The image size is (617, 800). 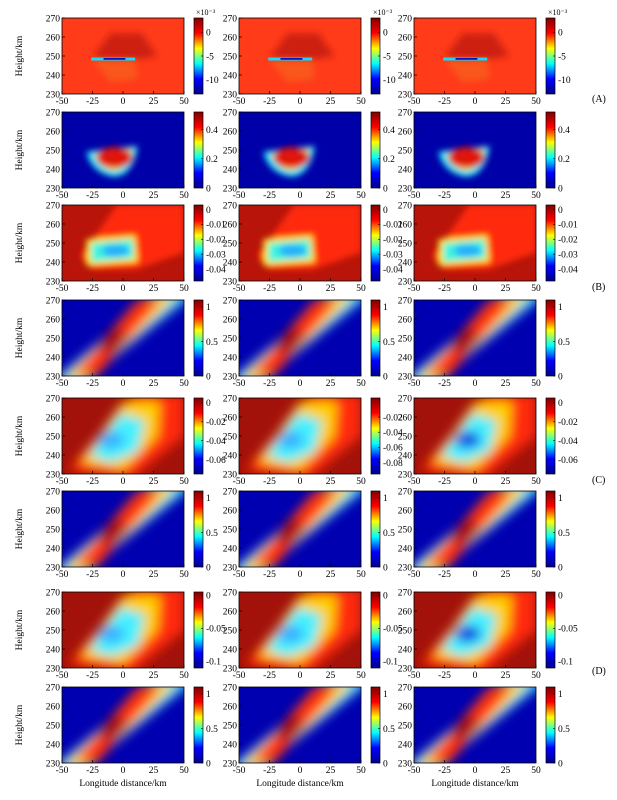 I want to click on colorbar-tick-label: 0.2, so click(x=564, y=160).